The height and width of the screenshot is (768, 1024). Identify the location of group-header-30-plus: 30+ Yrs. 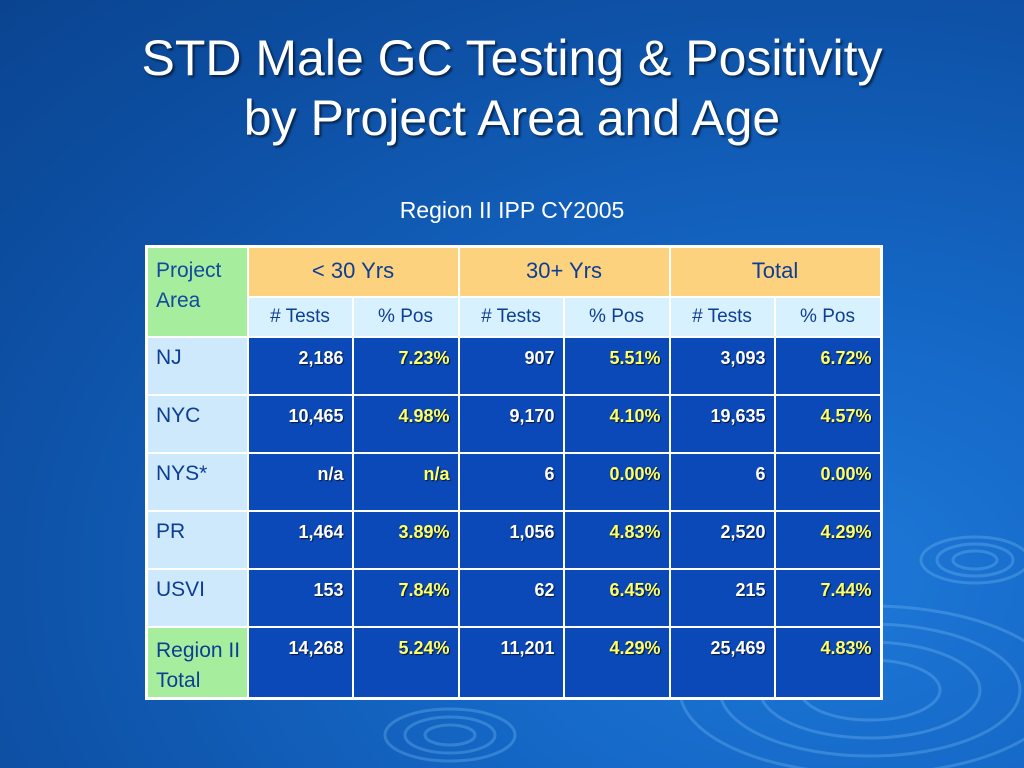
(564, 271).